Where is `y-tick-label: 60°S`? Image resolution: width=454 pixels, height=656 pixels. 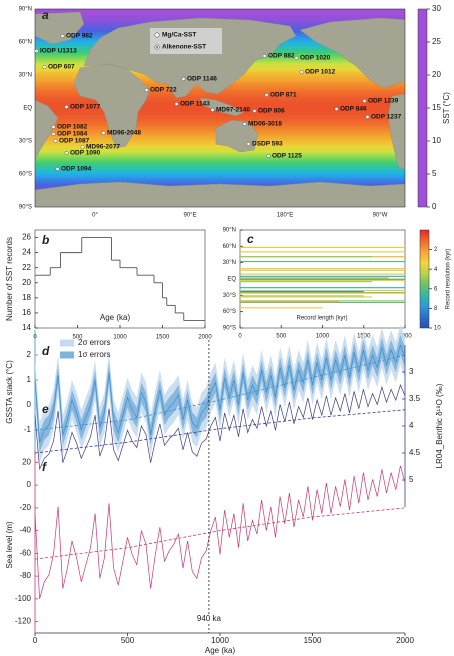
y-tick-label: 60°S is located at coordinates (229, 312).